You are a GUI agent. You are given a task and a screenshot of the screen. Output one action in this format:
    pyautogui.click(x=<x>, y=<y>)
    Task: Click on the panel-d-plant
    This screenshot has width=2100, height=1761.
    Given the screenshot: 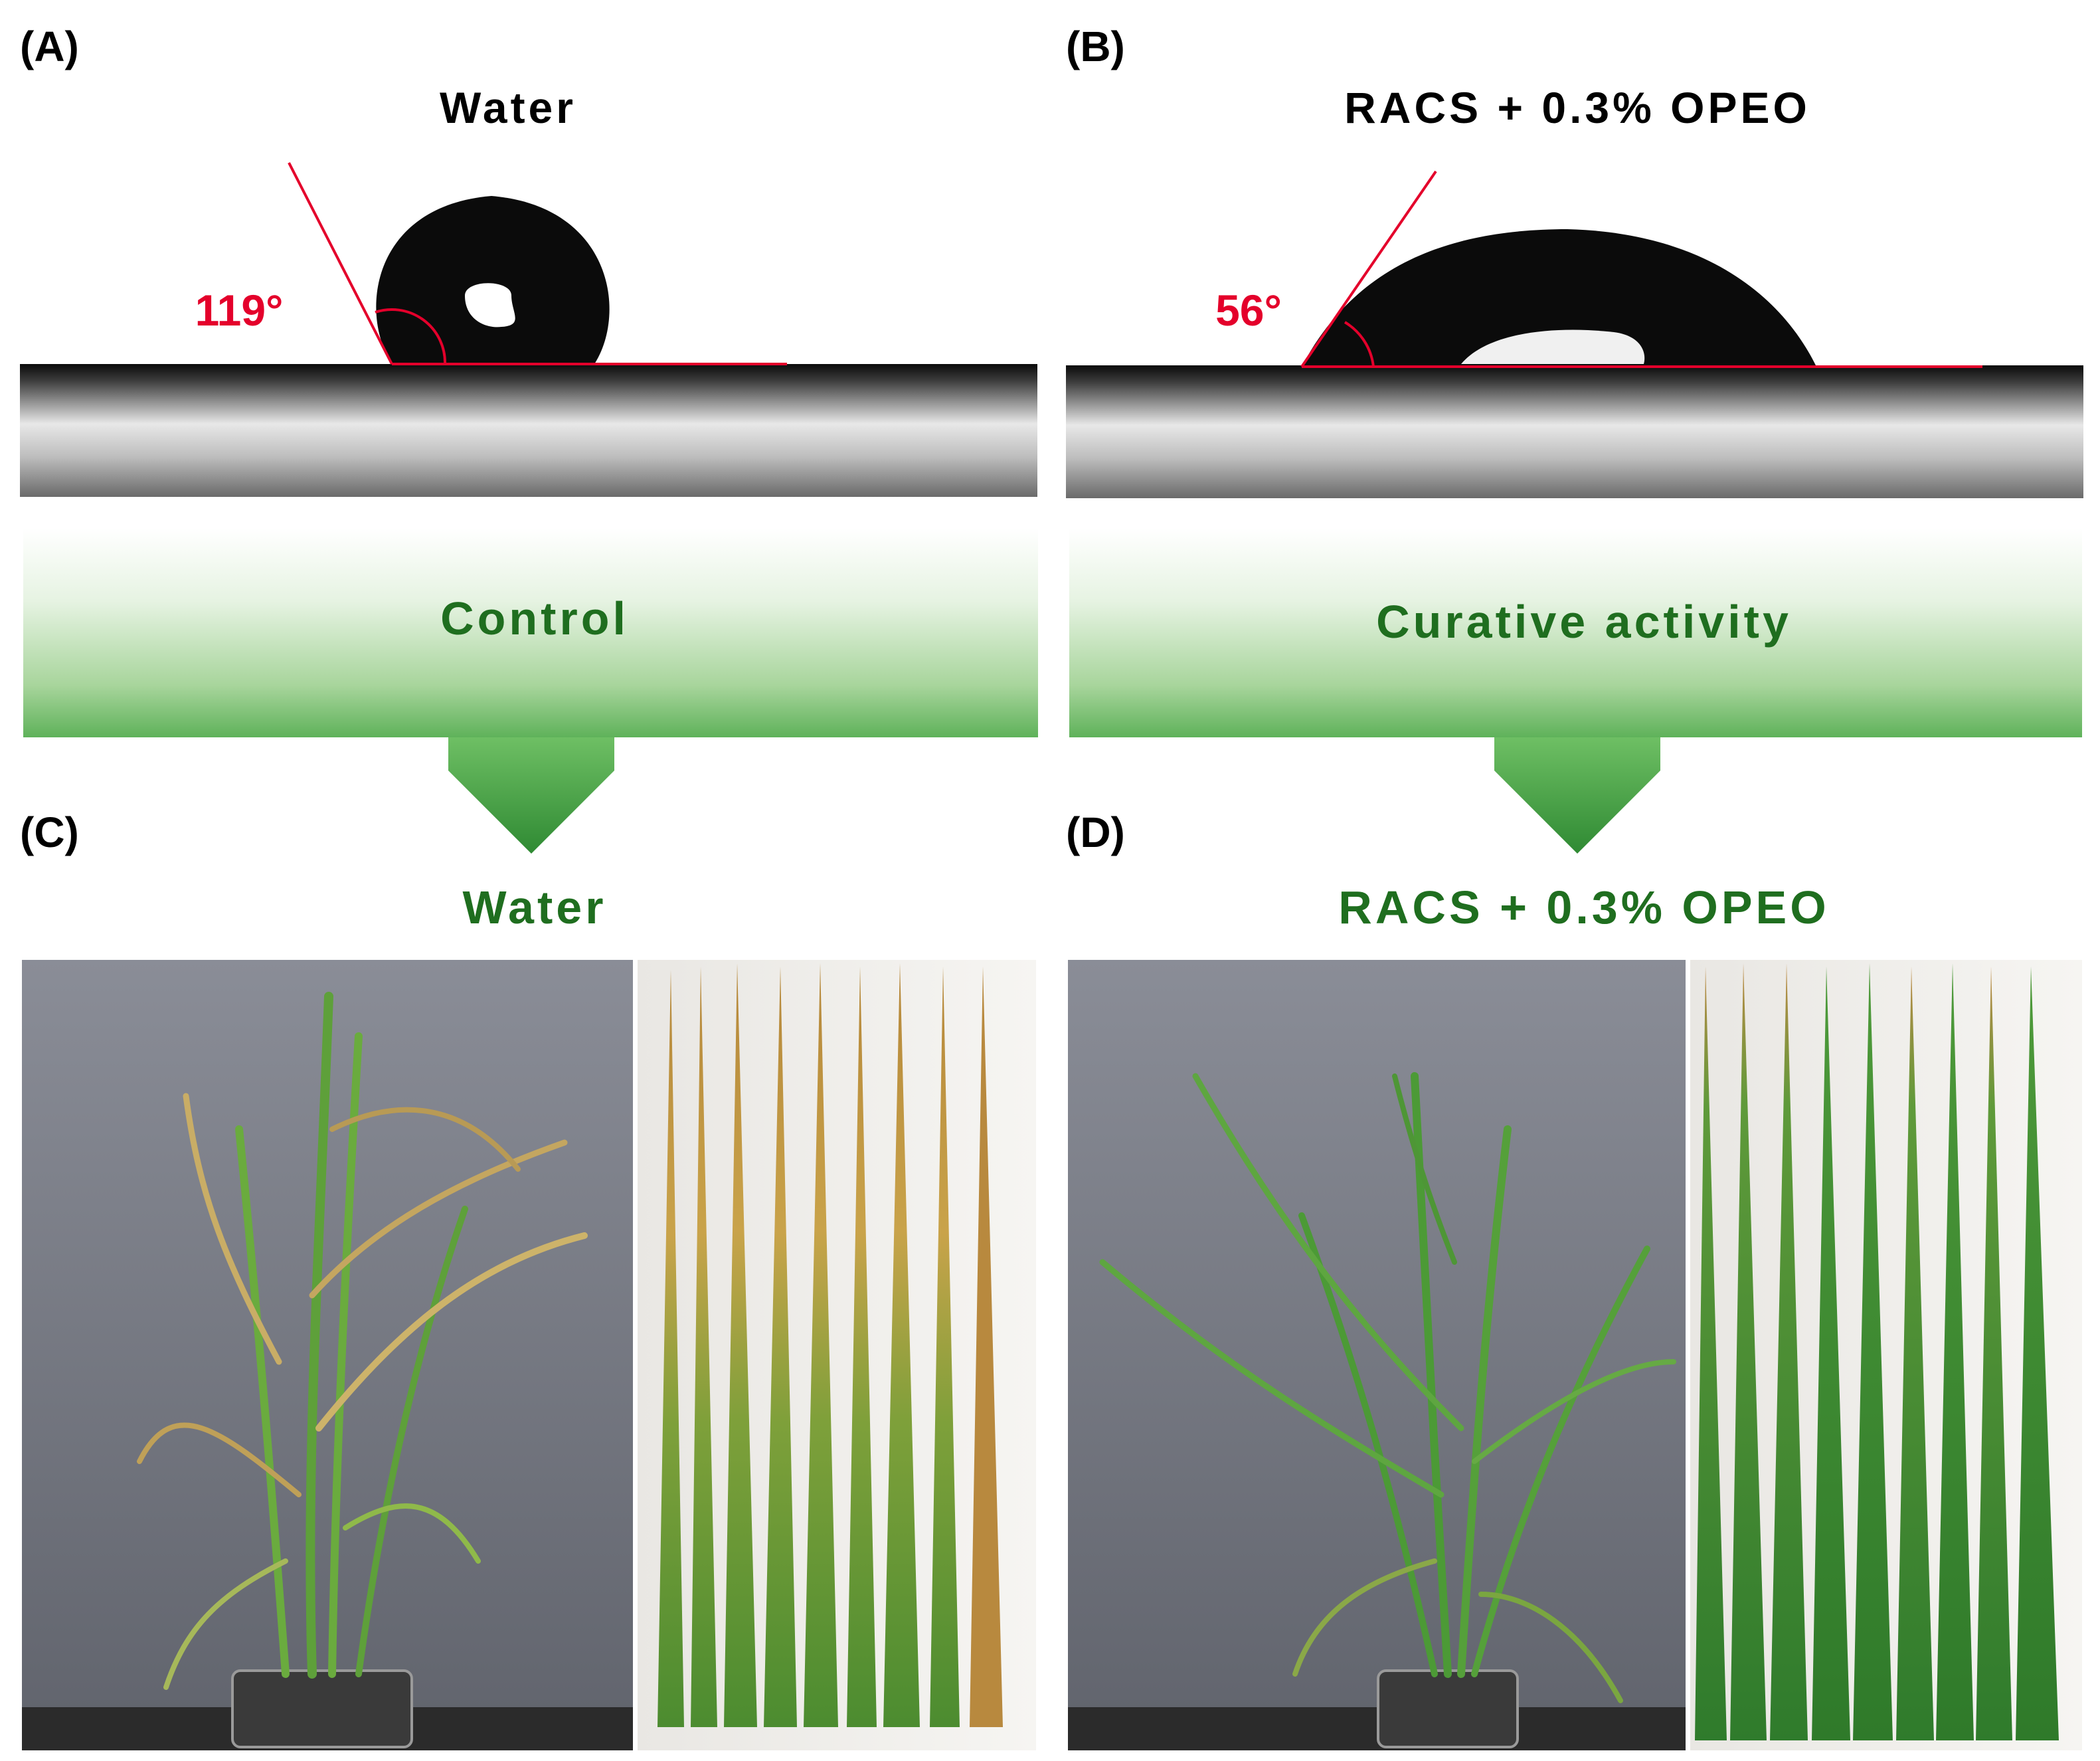 What is the action you would take?
    pyautogui.click(x=1388, y=1387)
    